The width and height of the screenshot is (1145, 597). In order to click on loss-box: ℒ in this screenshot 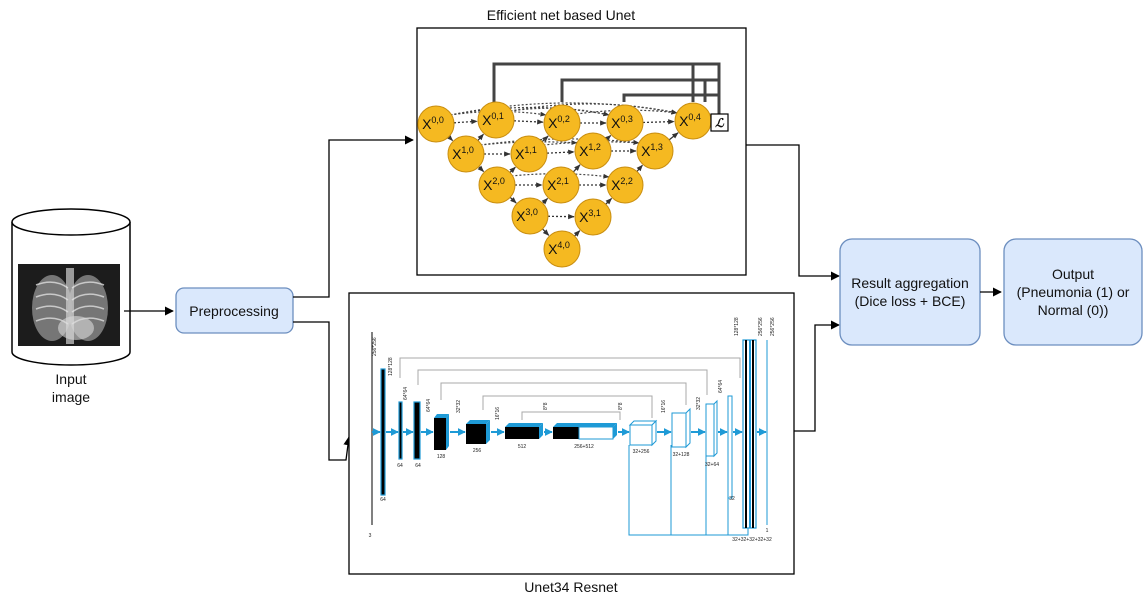, I will do `click(719, 122)`.